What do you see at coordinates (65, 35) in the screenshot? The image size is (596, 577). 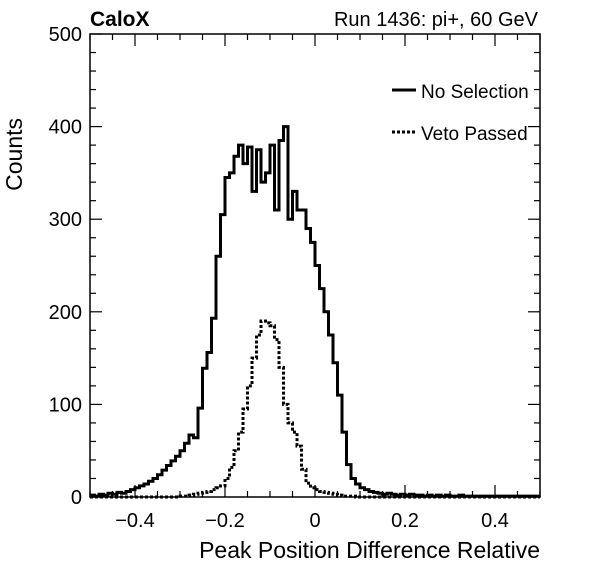 I see `y-tick-label: 500` at bounding box center [65, 35].